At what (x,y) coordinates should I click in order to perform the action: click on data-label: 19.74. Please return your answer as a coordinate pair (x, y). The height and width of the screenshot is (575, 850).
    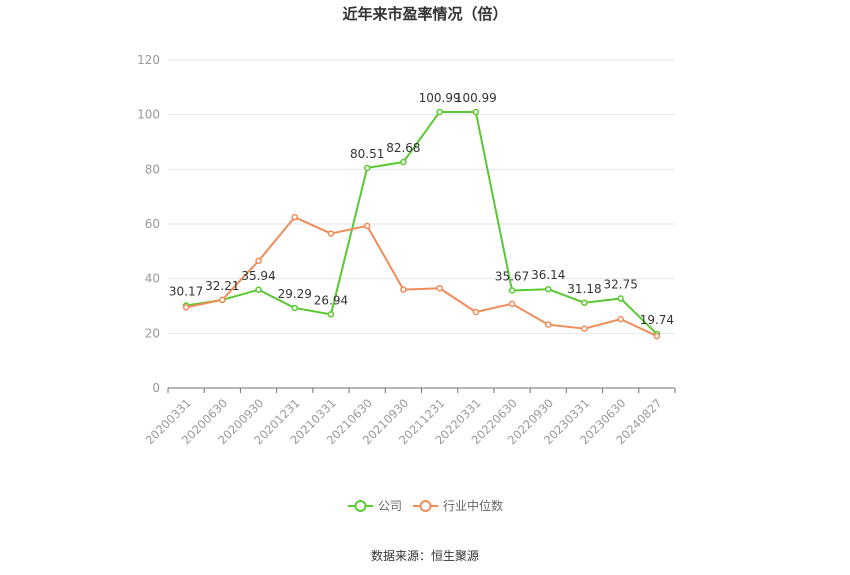
    Looking at the image, I should click on (657, 320).